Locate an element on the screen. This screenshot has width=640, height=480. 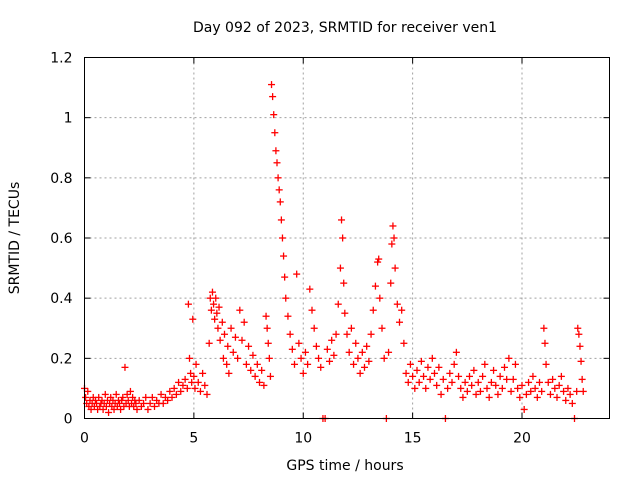
y-axis-label: SRMTID / TECUs is located at coordinates (15, 238).